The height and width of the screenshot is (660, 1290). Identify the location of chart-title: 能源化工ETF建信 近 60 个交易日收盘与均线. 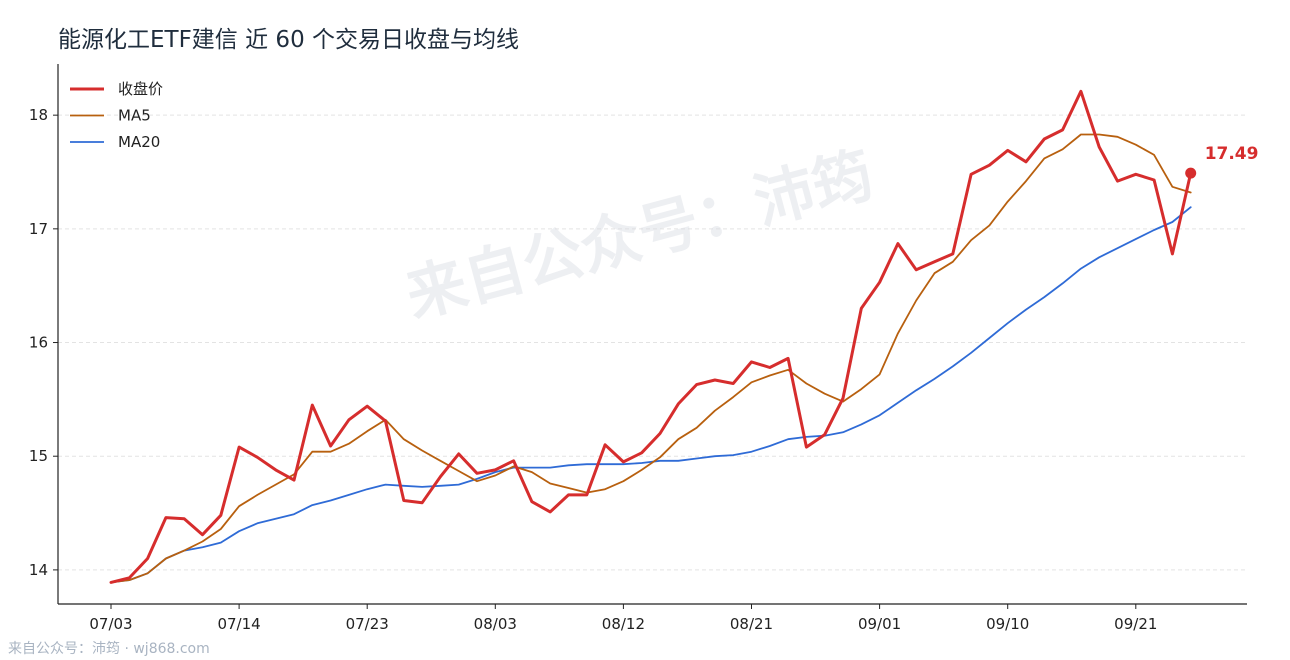
(289, 40).